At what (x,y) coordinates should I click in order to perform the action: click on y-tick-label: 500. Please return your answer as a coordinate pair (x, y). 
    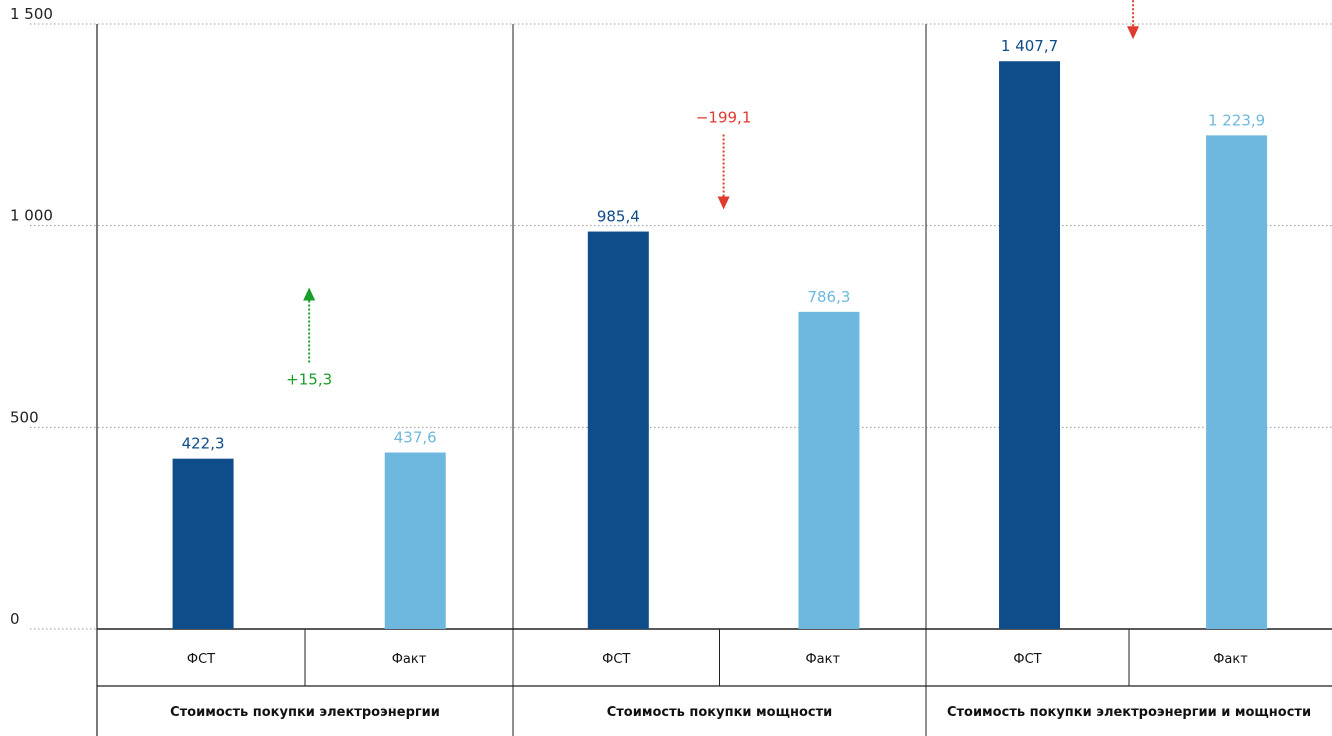
    Looking at the image, I should click on (24, 417).